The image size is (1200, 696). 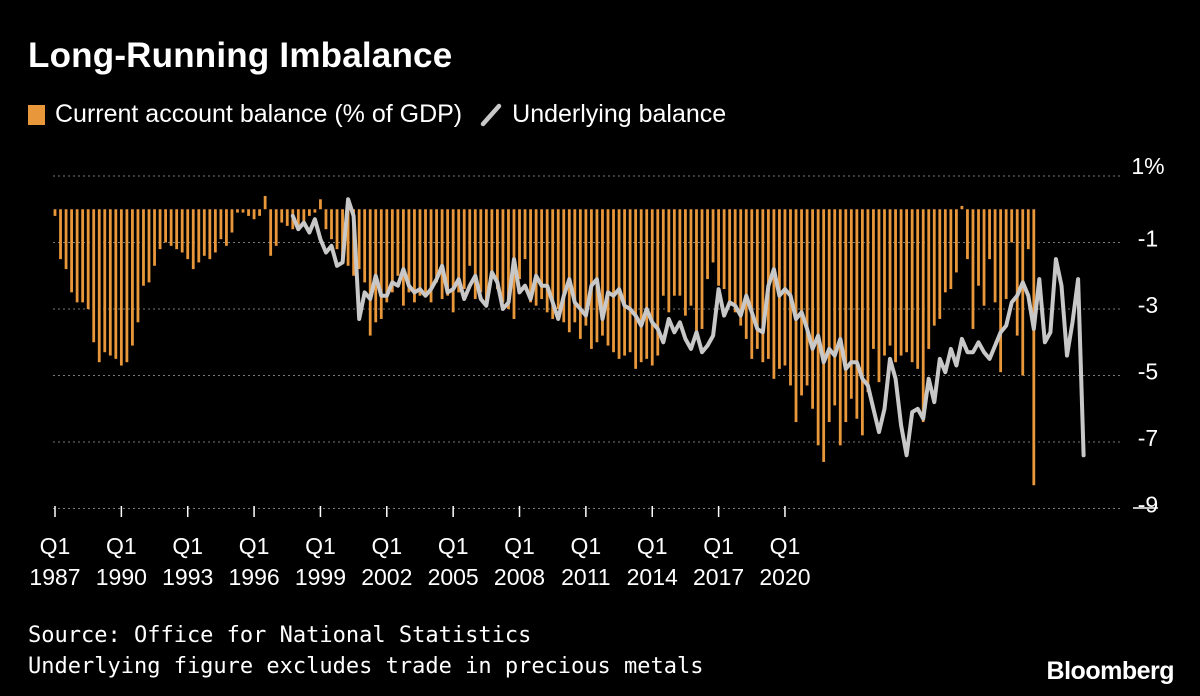 I want to click on y-tick-label: -7, so click(x=1148, y=438).